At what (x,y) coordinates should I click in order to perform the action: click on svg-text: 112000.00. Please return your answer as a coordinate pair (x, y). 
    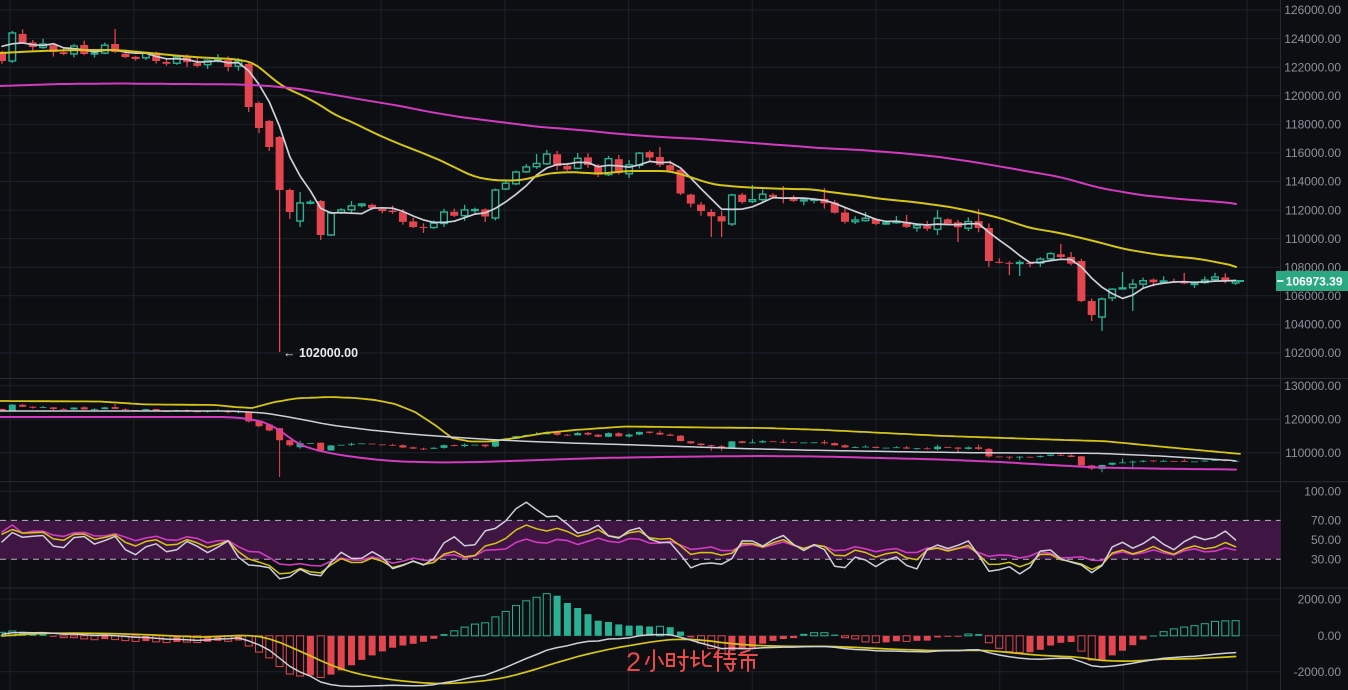
    Looking at the image, I should click on (1313, 210).